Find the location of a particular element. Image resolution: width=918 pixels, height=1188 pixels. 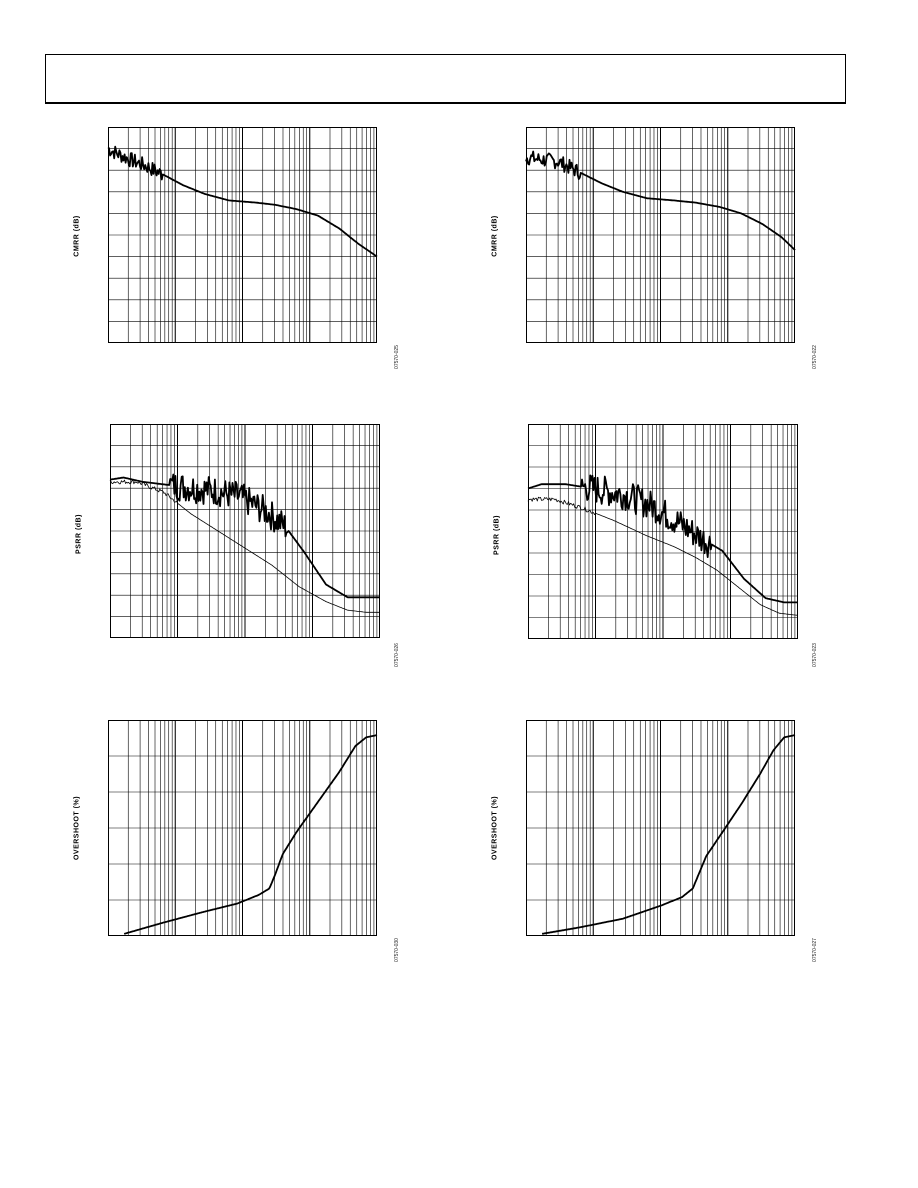

cmrr-right-figure-code: 07570-022 is located at coordinates (815, 357).